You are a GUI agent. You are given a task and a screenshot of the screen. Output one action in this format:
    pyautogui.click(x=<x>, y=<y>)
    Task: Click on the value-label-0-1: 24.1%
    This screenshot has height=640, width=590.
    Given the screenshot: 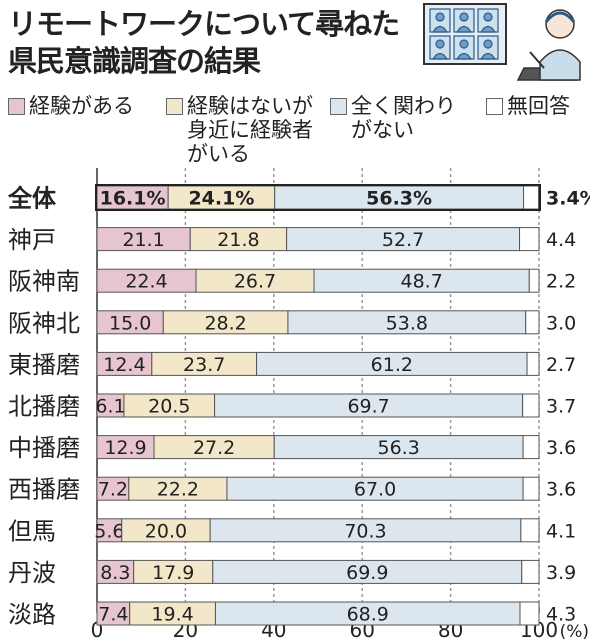 What is the action you would take?
    pyautogui.click(x=221, y=199)
    